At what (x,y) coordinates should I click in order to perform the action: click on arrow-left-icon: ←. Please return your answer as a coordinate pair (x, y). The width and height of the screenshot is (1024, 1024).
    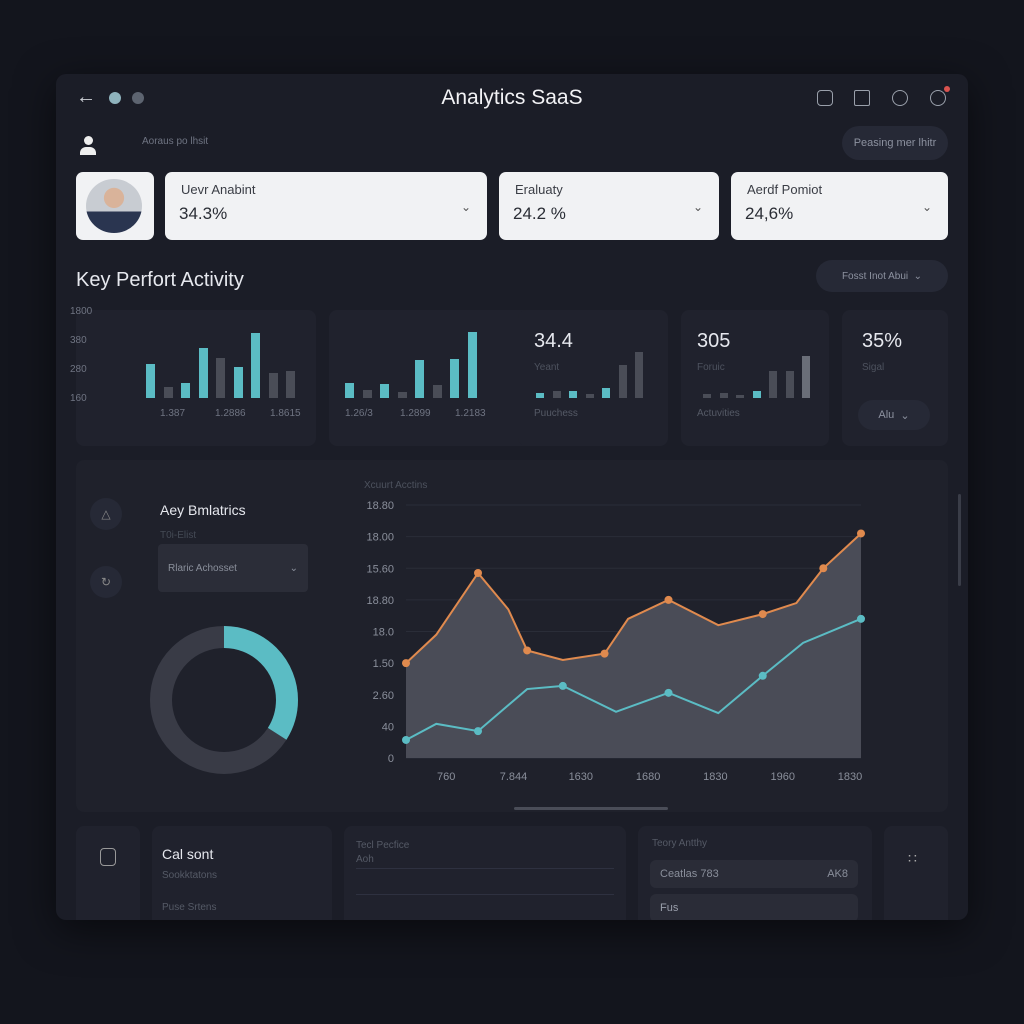
    Looking at the image, I should click on (86, 97).